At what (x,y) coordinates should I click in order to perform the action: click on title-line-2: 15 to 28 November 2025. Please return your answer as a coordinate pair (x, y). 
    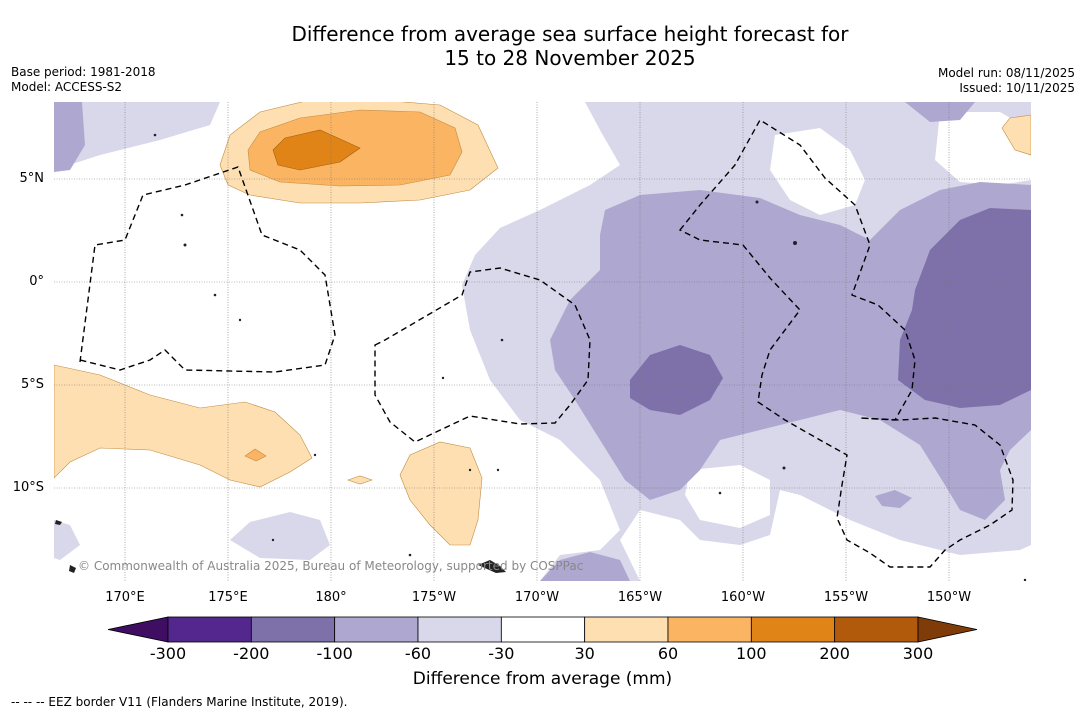
    Looking at the image, I should click on (570, 58).